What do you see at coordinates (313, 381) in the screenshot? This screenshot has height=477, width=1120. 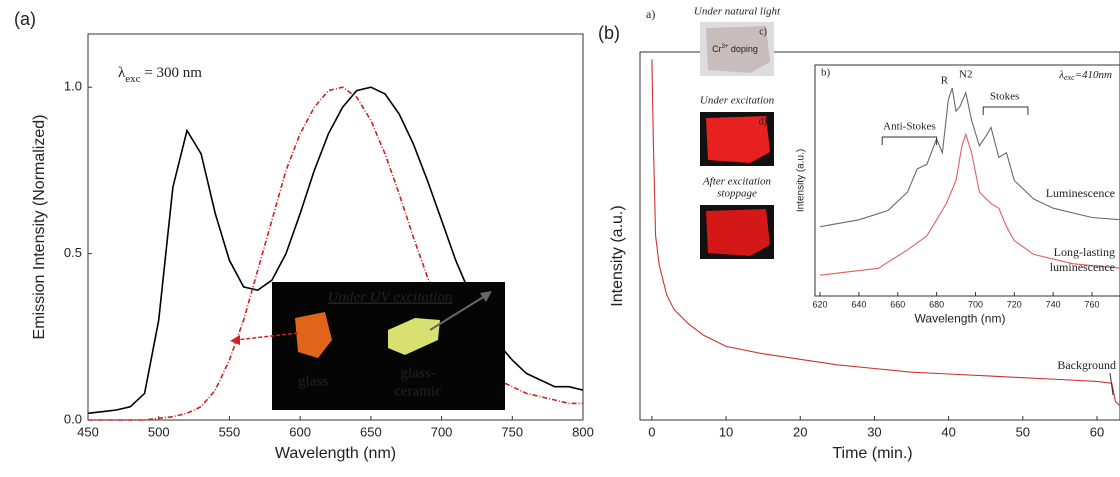 I see `inset-label: glass` at bounding box center [313, 381].